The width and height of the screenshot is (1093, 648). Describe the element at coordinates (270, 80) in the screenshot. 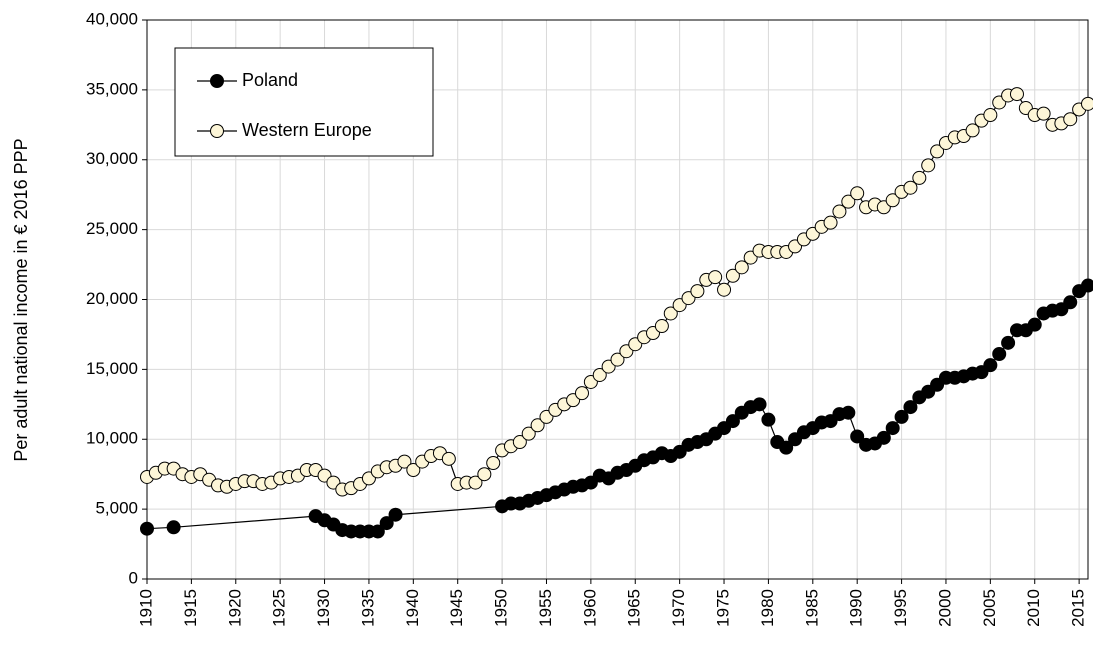

I see `legend-label: Poland` at that location.